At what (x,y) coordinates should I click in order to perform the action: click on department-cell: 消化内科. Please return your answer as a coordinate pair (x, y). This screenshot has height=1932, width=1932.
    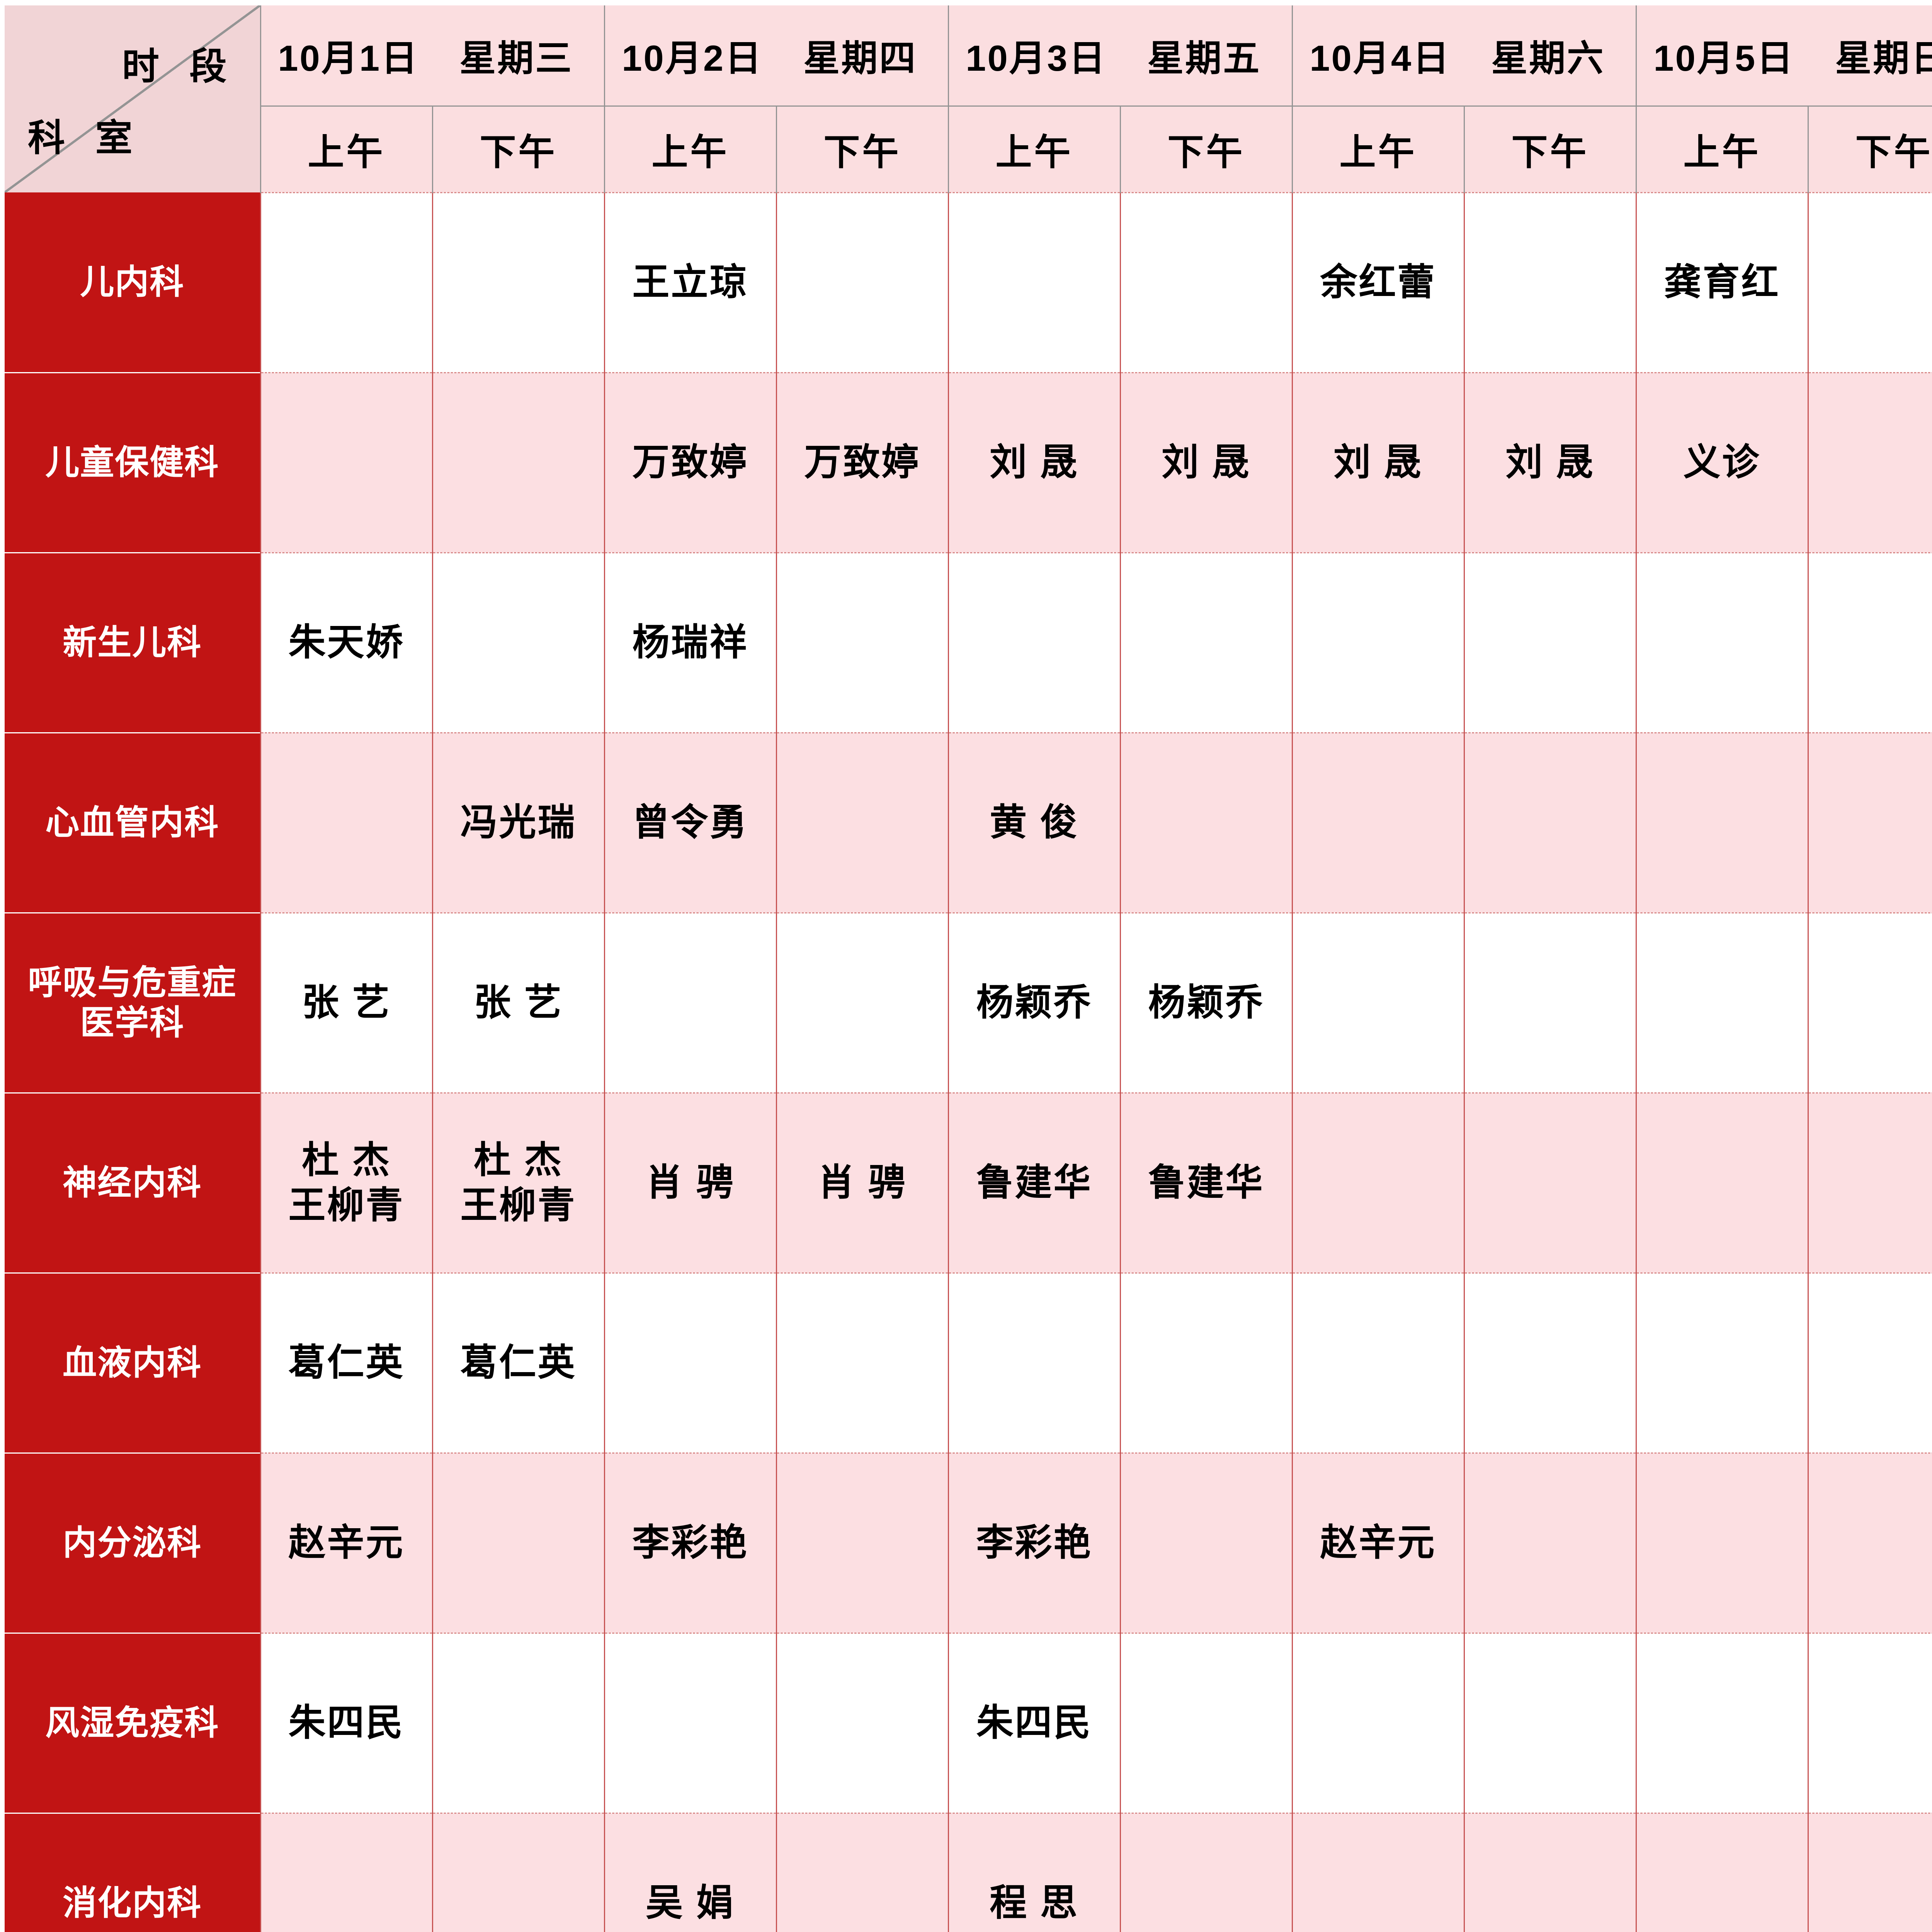
    Looking at the image, I should click on (132, 1872).